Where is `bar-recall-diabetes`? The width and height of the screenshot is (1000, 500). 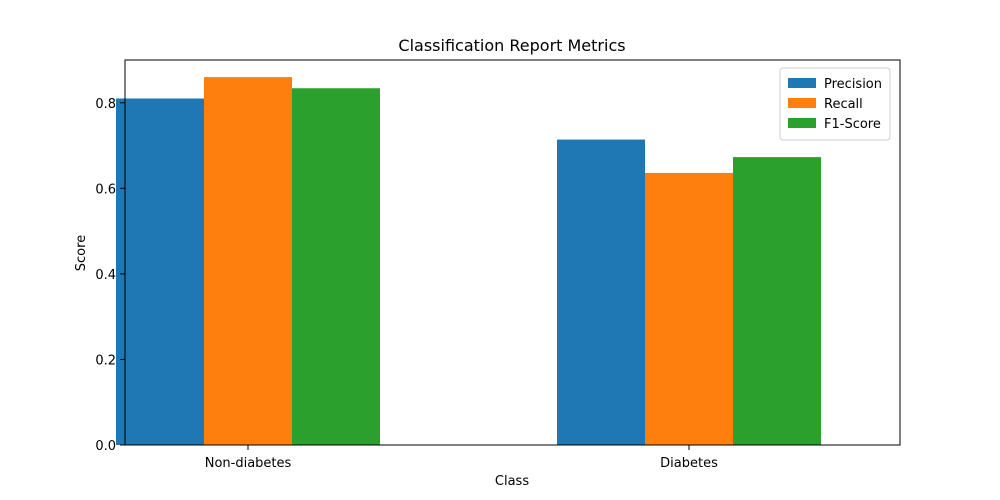 bar-recall-diabetes is located at coordinates (689, 308).